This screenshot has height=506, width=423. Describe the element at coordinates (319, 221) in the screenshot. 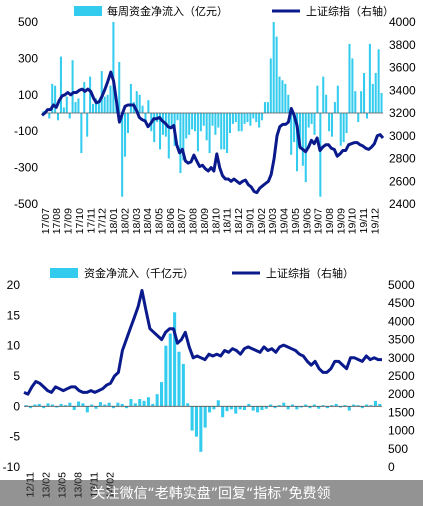

I see `x-tick-1-24: 19/07` at that location.